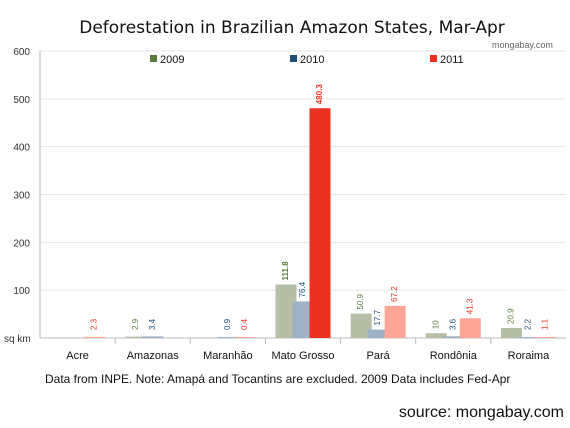 The image size is (570, 428). I want to click on legend-label: 2011, so click(452, 60).